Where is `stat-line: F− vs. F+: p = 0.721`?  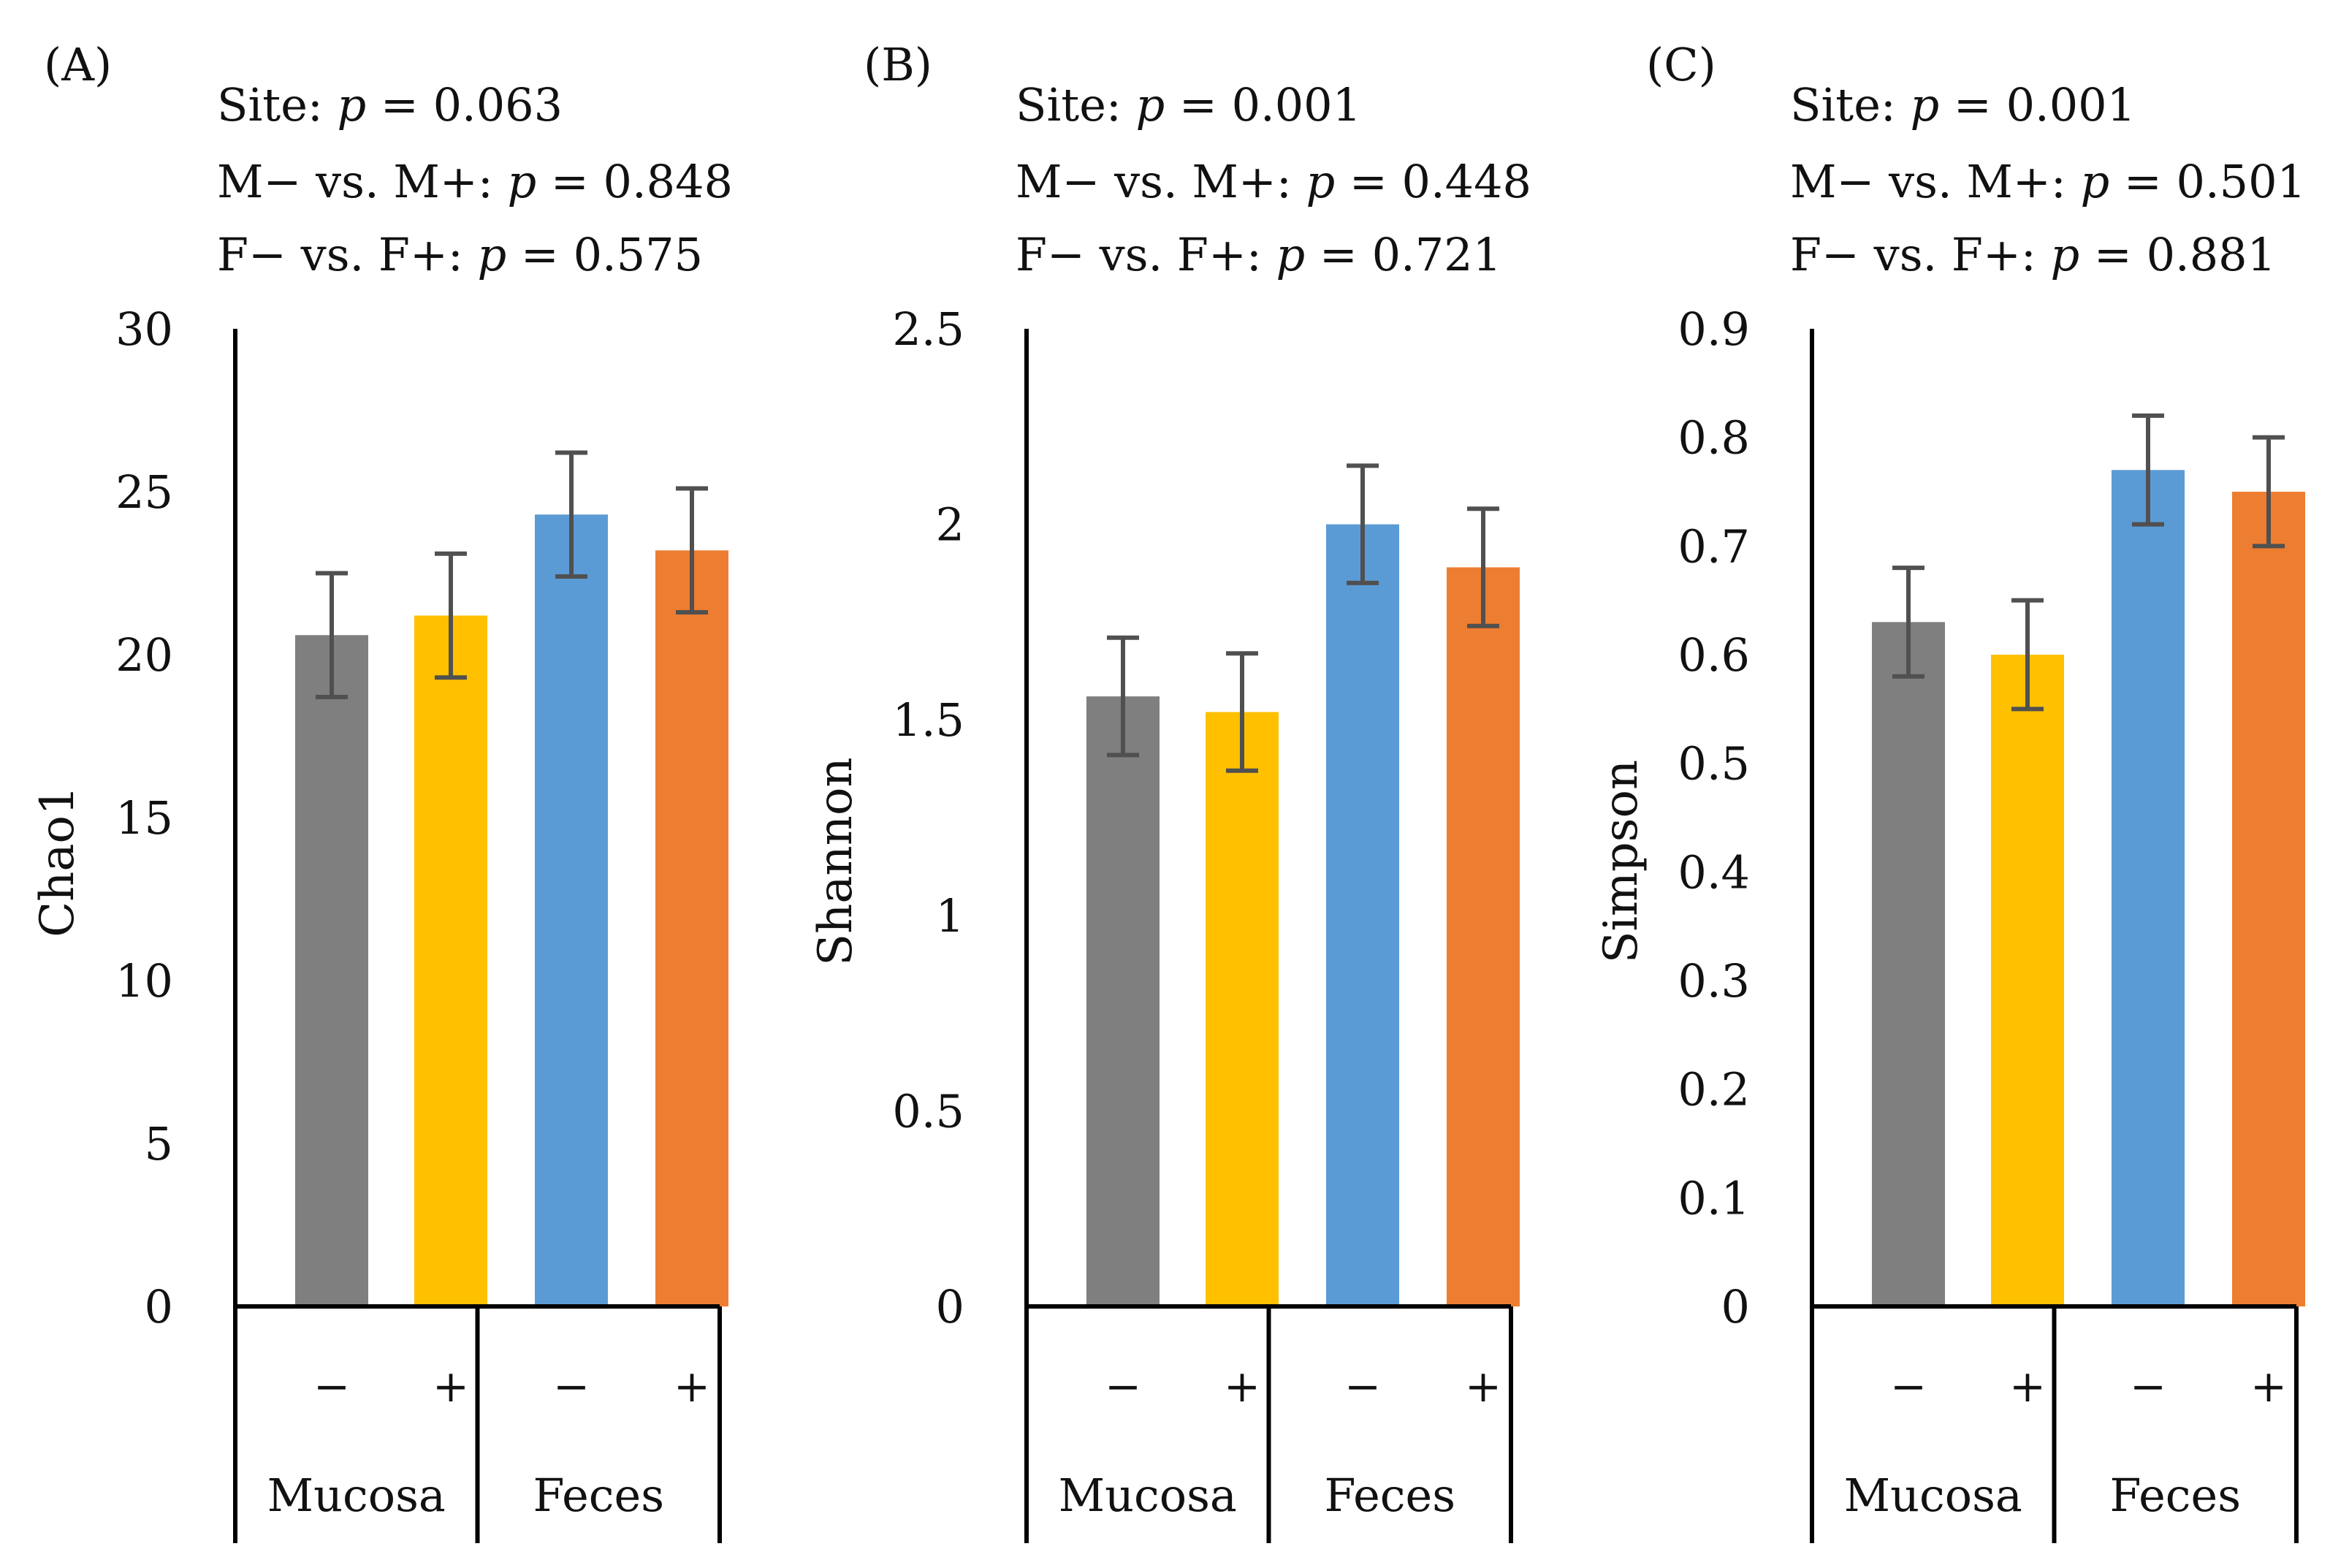
stat-line: F− vs. F+: p = 0.721 is located at coordinates (1258, 254).